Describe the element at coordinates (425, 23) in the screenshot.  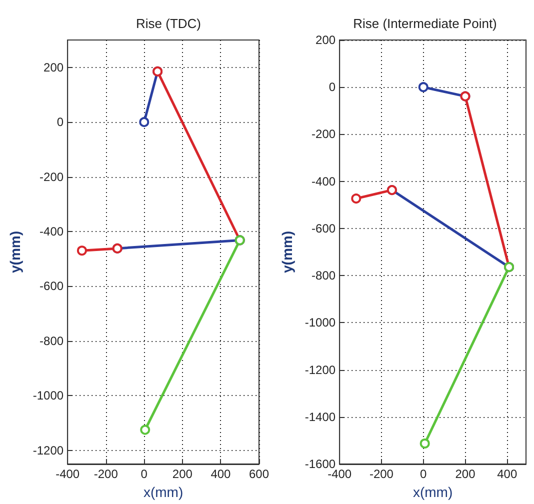
I see `chart-title: Rise (Intermediate Point)` at that location.